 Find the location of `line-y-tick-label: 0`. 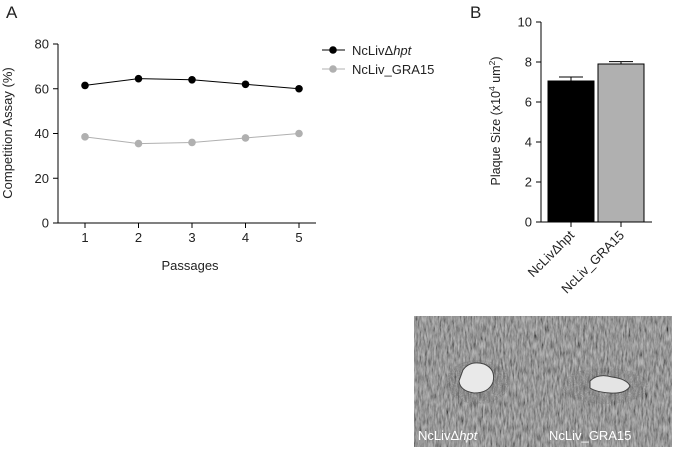

line-y-tick-label: 0 is located at coordinates (45, 223).